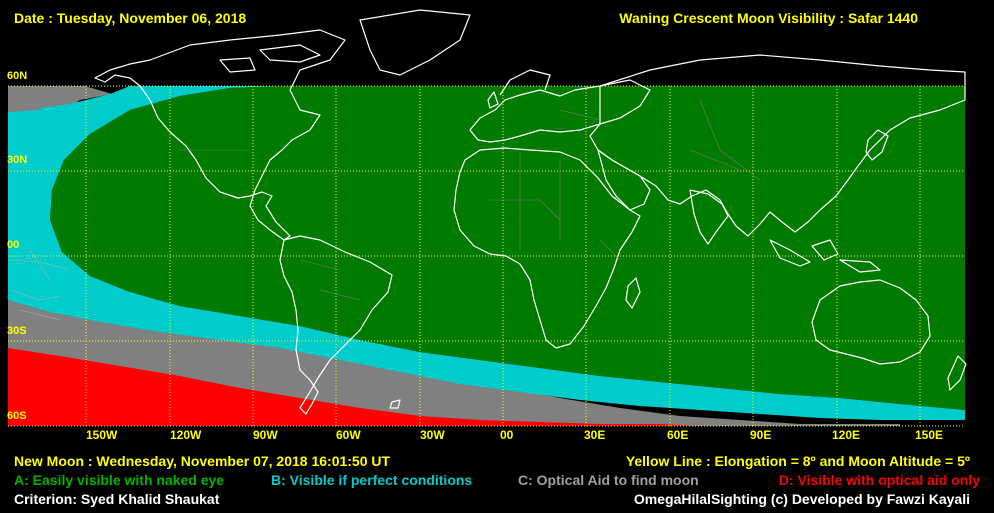  Describe the element at coordinates (265, 435) in the screenshot. I see `lon-label-90w: 90W` at that location.